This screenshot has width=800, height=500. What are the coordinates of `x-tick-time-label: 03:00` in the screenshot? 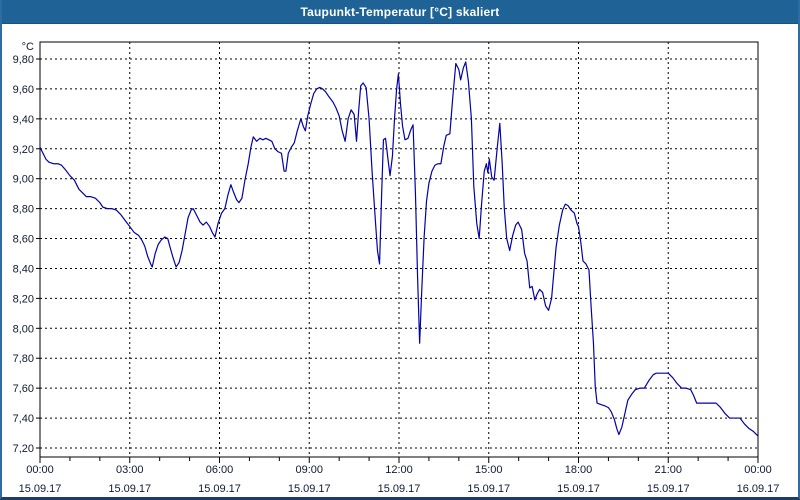 It's located at (130, 470).